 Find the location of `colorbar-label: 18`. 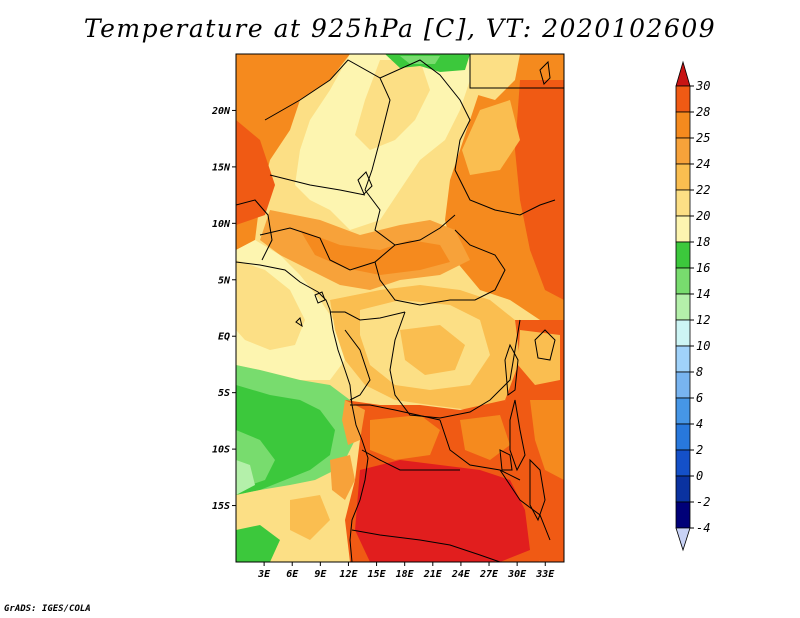

colorbar-label: 18 is located at coordinates (703, 242).